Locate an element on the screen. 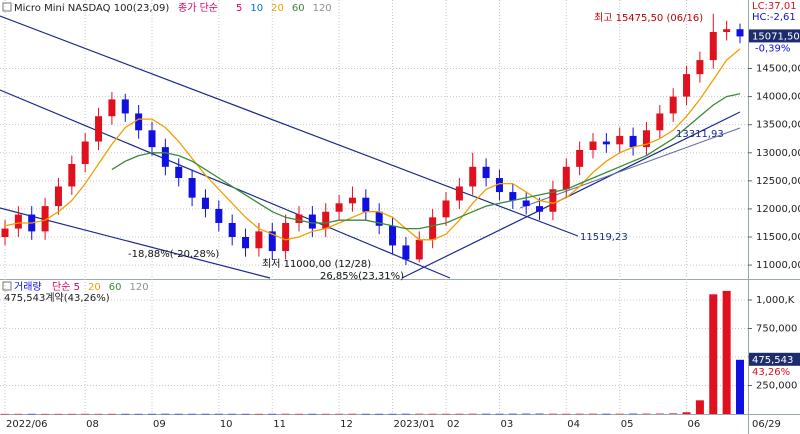 The image size is (800, 434). x-tick-label: 03 is located at coordinates (506, 424).